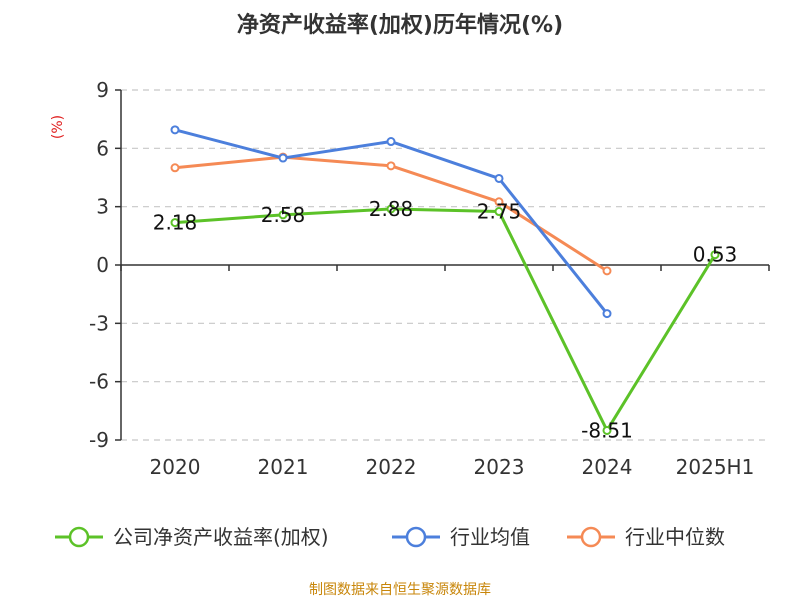  Describe the element at coordinates (391, 467) in the screenshot. I see `x-tick-label: 2022` at that location.